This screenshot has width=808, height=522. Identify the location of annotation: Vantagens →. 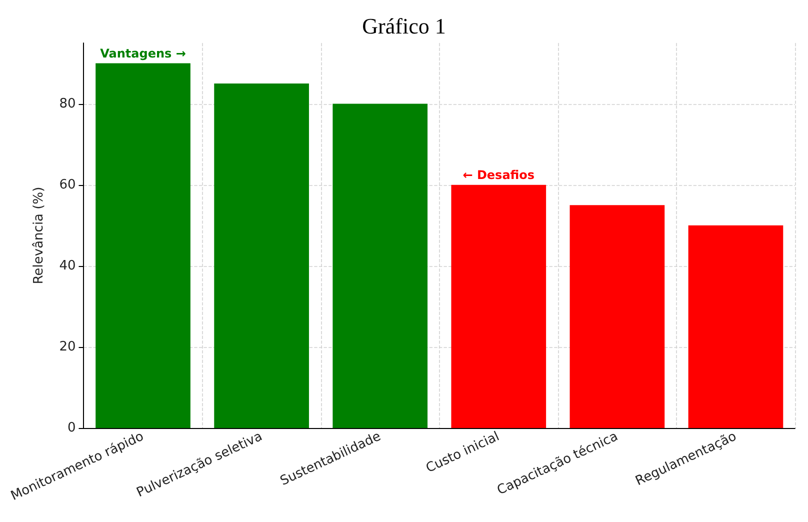
(143, 53).